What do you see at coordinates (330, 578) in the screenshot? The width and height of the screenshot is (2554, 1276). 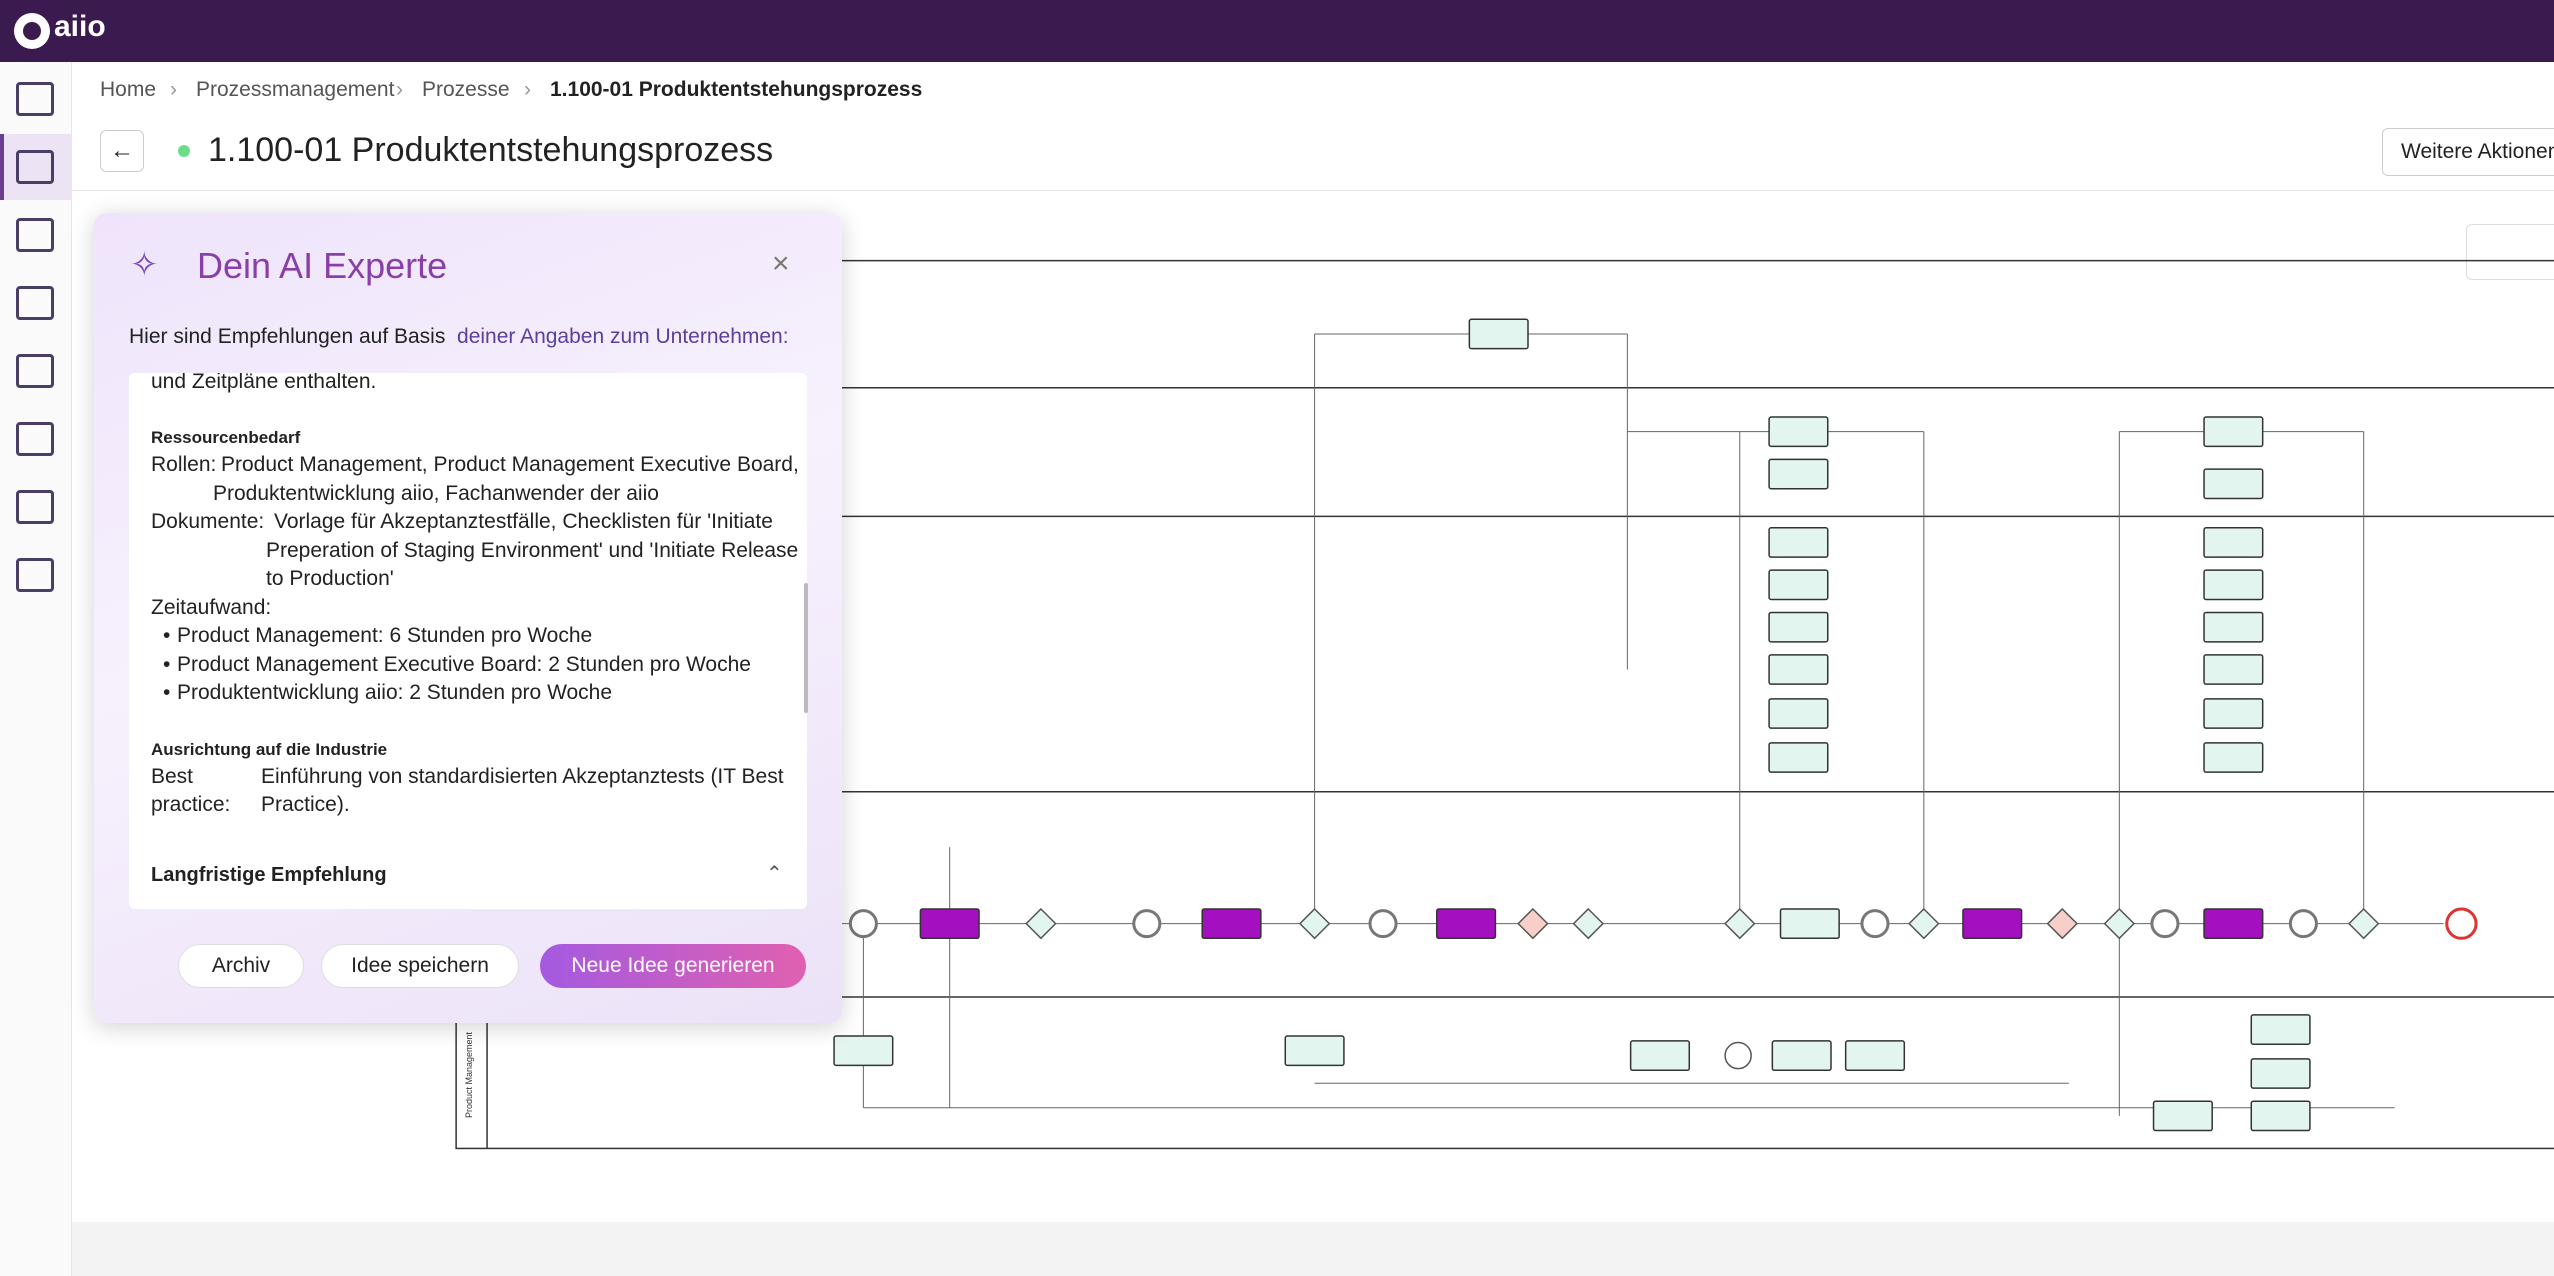 I see `content-line: to Production'` at bounding box center [330, 578].